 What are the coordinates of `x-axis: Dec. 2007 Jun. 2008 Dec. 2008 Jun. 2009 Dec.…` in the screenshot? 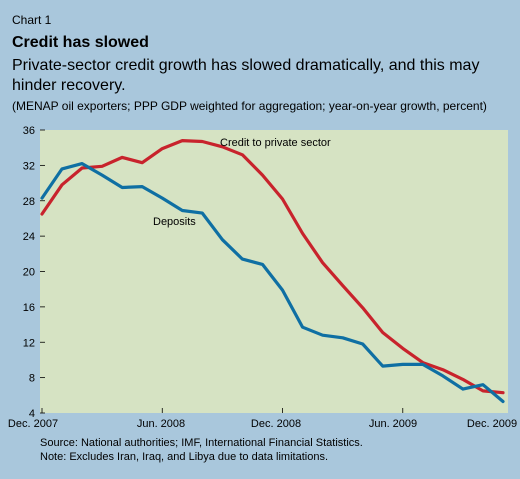 It's located at (262, 419).